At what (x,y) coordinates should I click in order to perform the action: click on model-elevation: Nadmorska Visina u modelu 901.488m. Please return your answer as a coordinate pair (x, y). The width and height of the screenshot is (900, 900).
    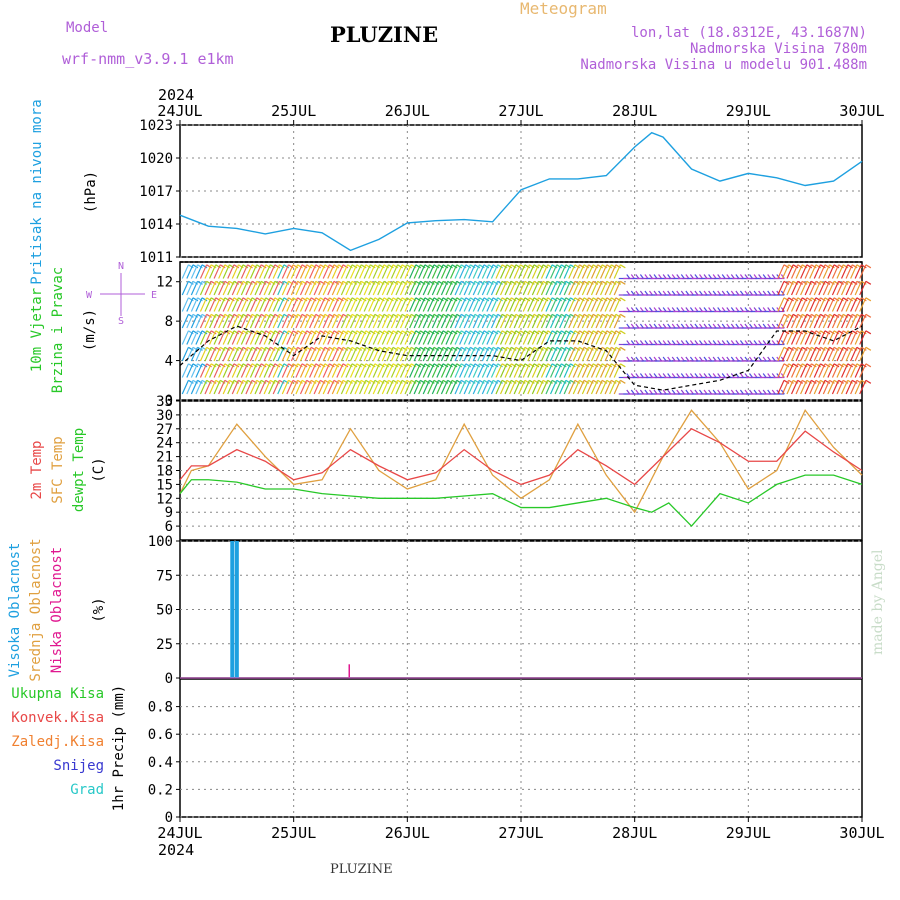
    Looking at the image, I should click on (723, 65).